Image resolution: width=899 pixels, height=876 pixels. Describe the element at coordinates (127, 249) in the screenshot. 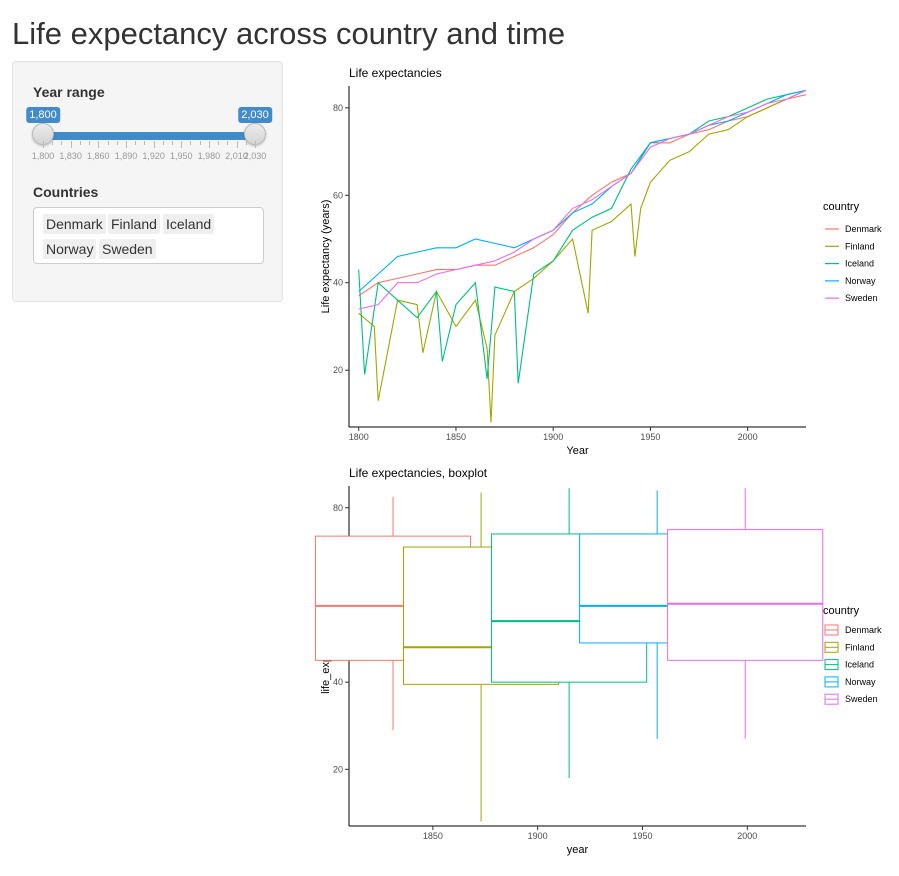

I see `country-chip-sweden: Sweden` at that location.